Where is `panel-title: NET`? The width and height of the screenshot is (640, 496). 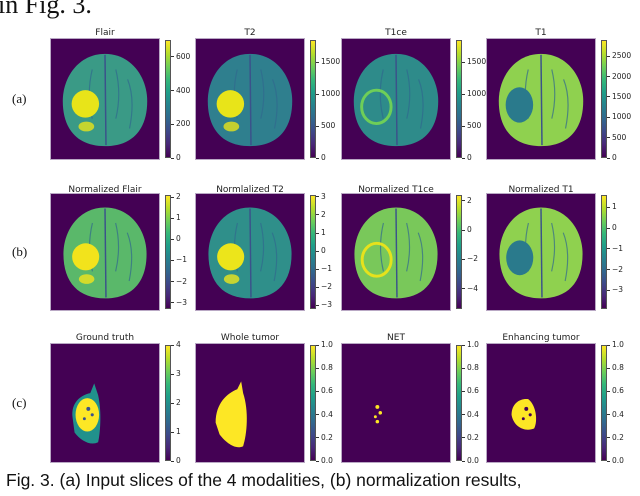
panel-title: NET is located at coordinates (396, 338).